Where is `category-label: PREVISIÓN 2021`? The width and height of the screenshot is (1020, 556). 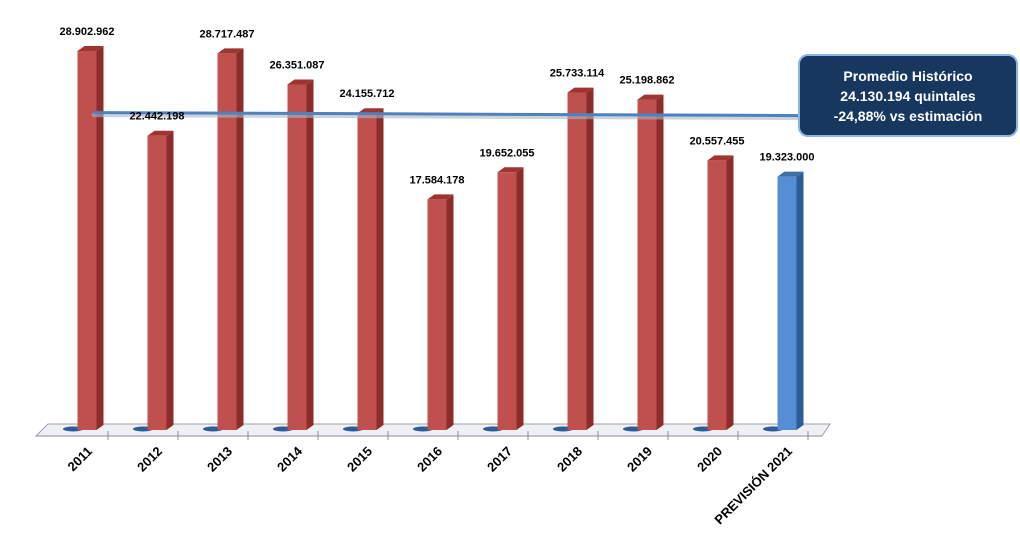
category-label: PREVISIÓN 2021 is located at coordinates (753, 486).